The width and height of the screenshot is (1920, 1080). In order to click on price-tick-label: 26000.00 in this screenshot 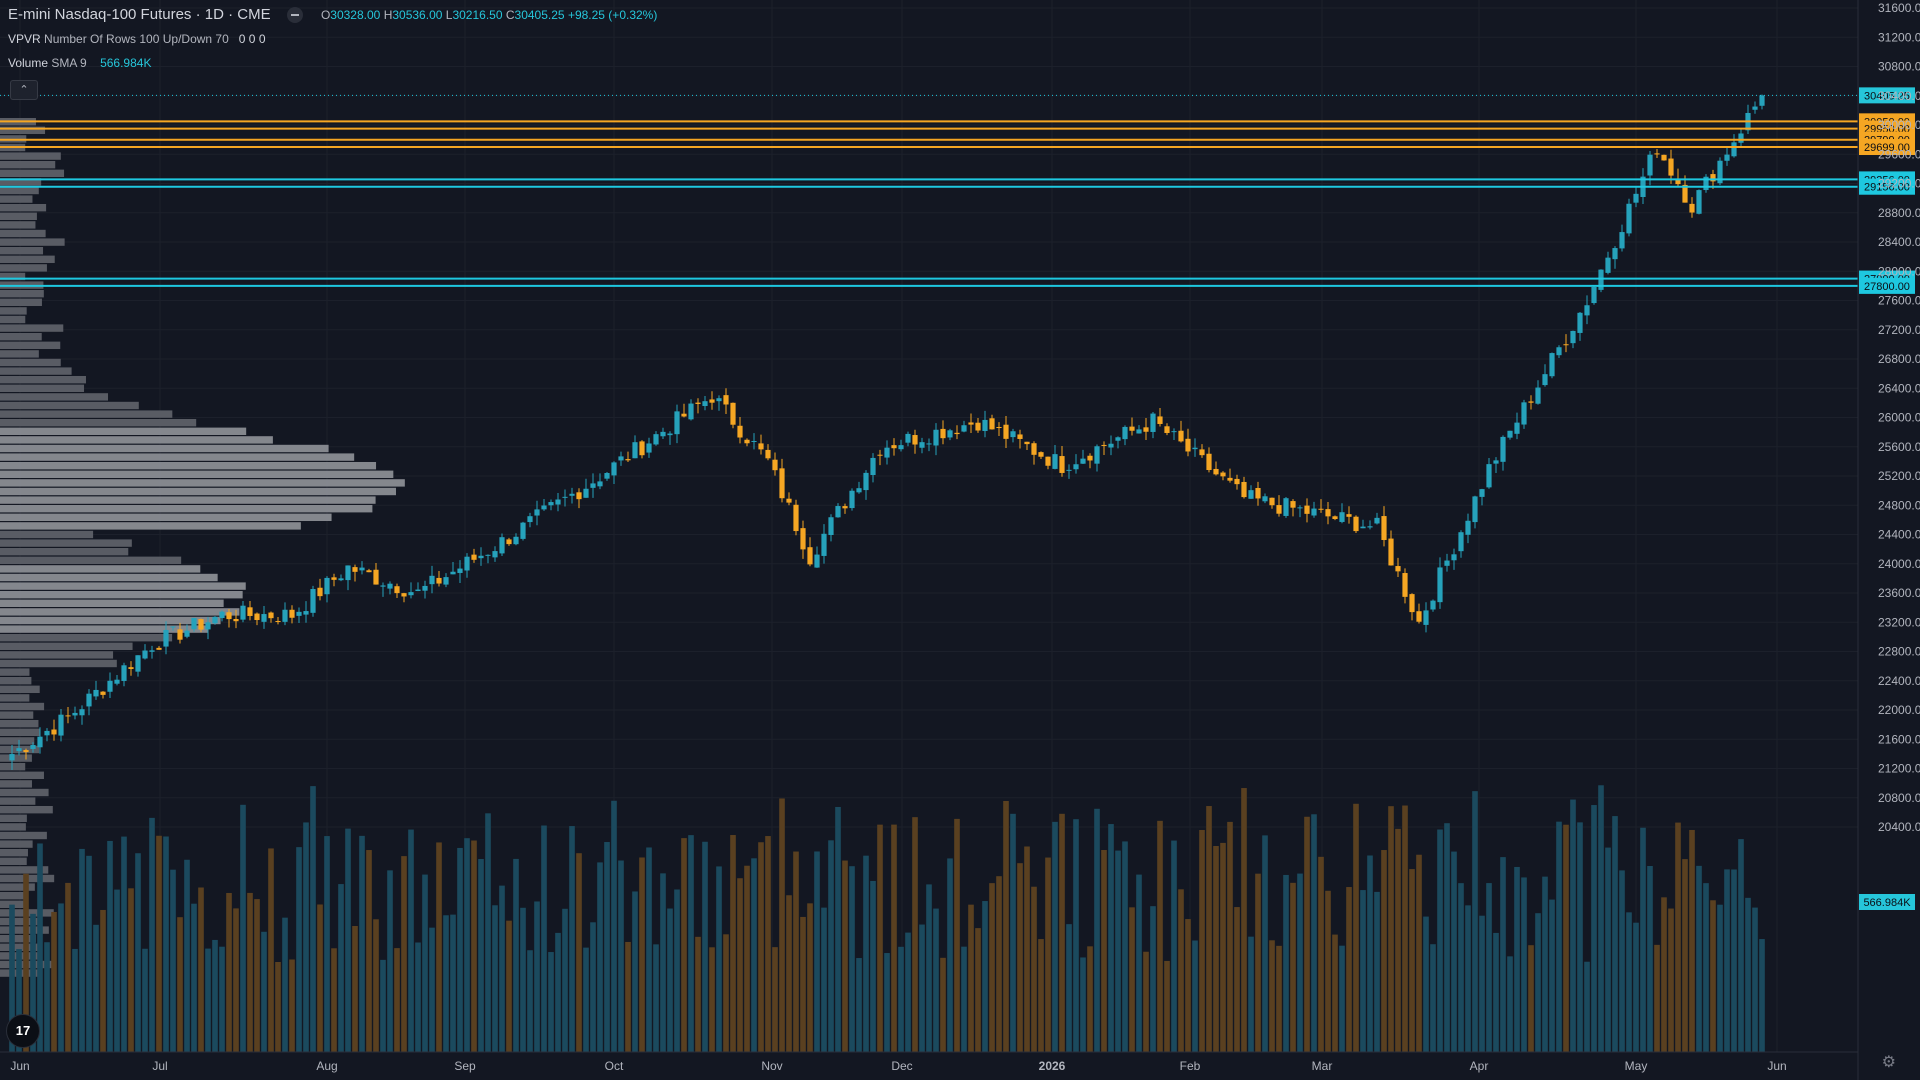, I will do `click(1899, 418)`.